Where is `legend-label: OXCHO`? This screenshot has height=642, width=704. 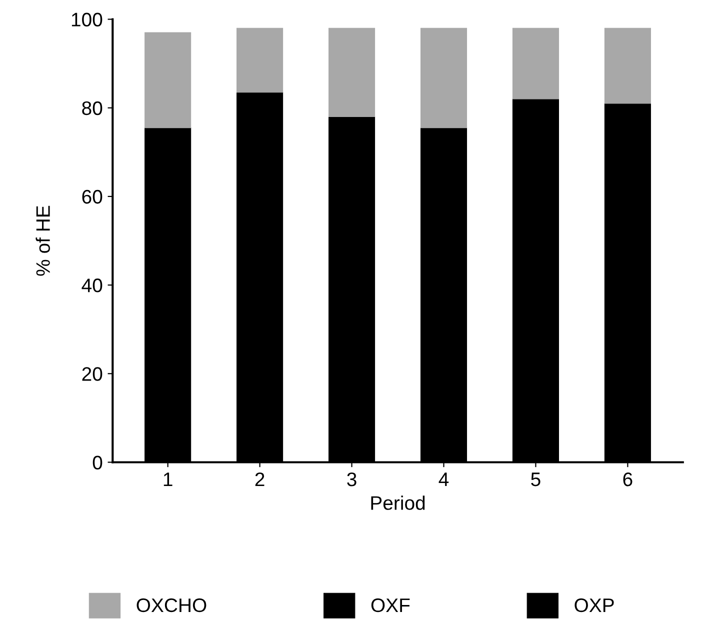
legend-label: OXCHO is located at coordinates (171, 605).